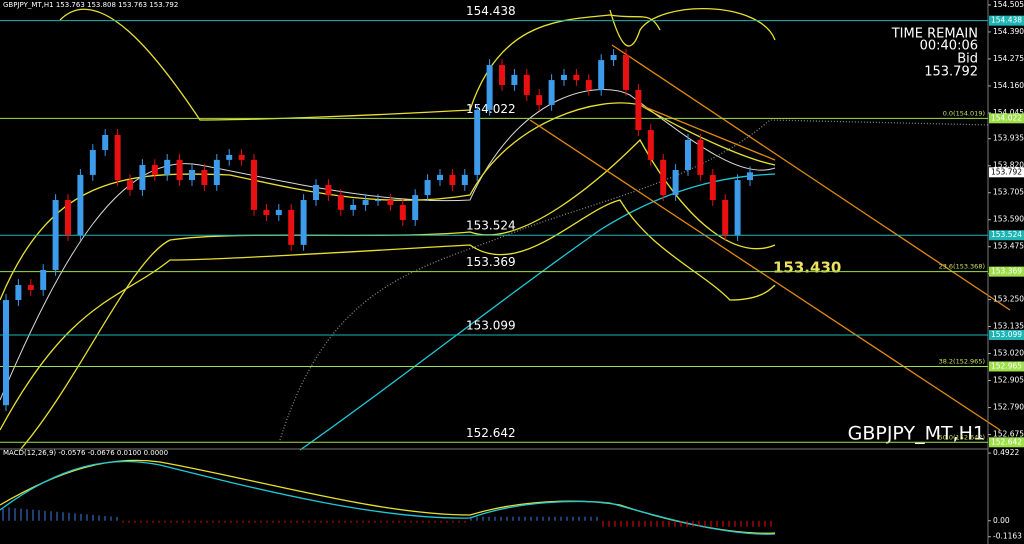 Image resolution: width=1024 pixels, height=544 pixels. I want to click on fib-label: 50.0(152.642), so click(962, 437).